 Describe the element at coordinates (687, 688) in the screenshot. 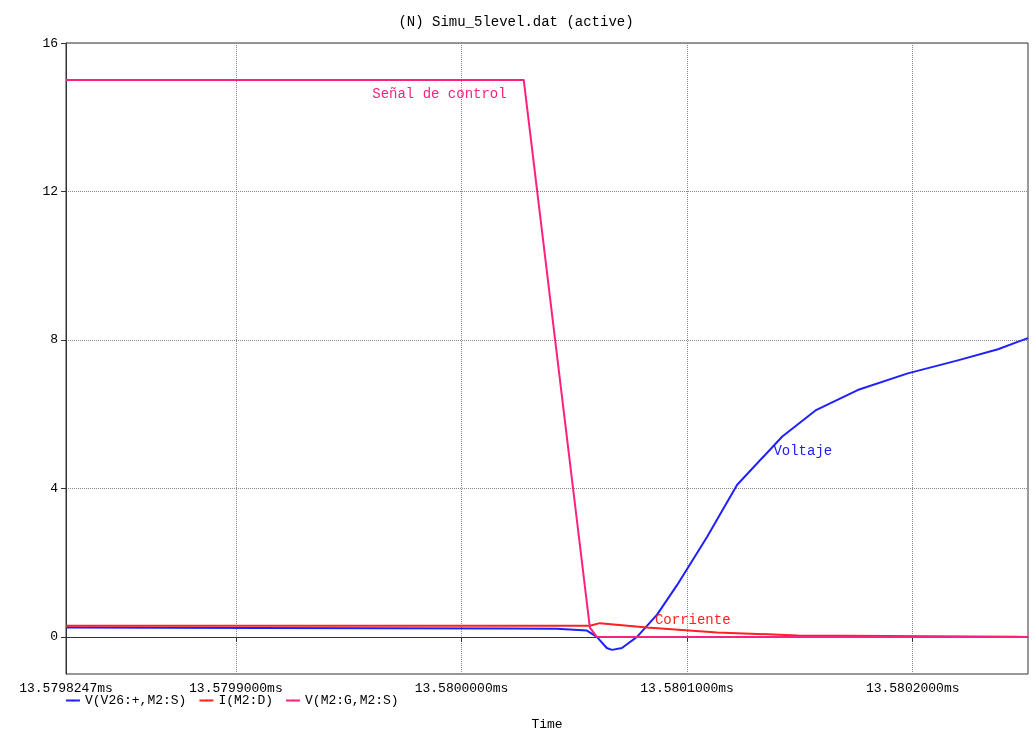

I see `x-tick-label: 13.5801000ms` at that location.